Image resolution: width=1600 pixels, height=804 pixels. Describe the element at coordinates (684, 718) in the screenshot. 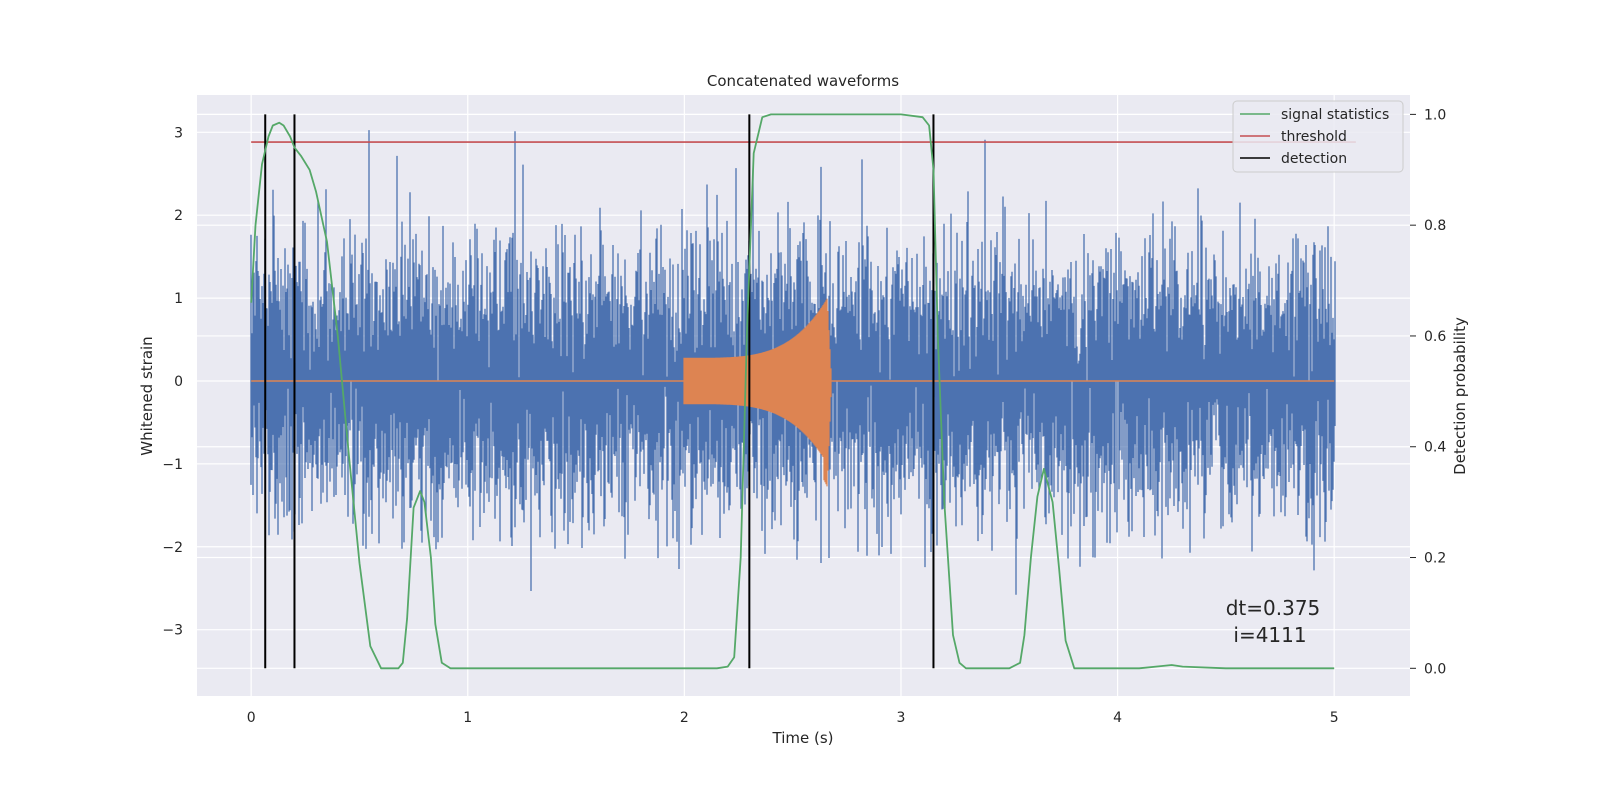

I see `x-tick-label: 2` at that location.